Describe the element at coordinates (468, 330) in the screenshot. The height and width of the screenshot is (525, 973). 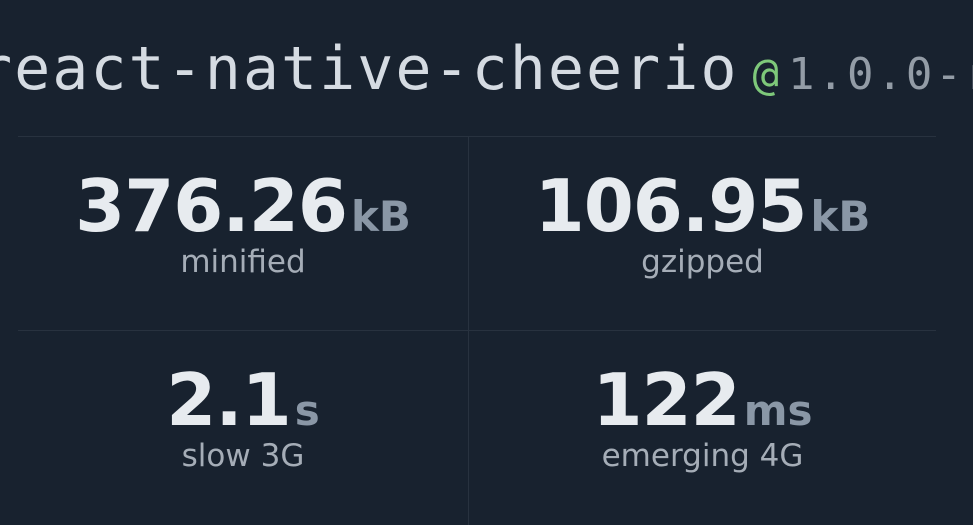
I see `grid-divider-vertical` at that location.